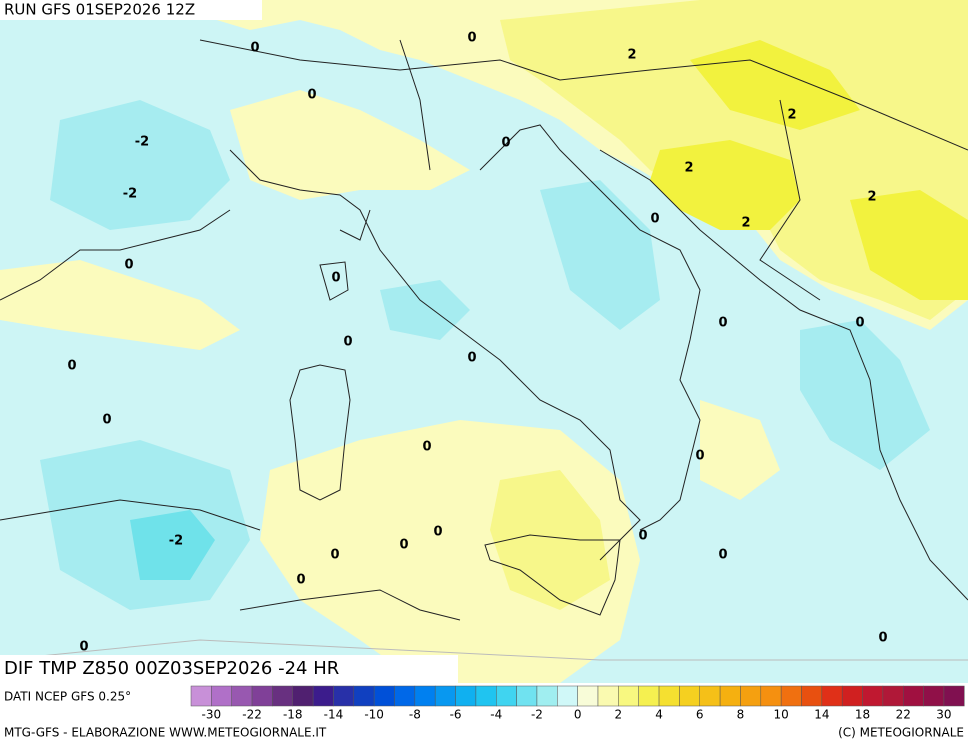  What do you see at coordinates (212, 715) in the screenshot?
I see `colorbar-tick-label: -30` at bounding box center [212, 715].